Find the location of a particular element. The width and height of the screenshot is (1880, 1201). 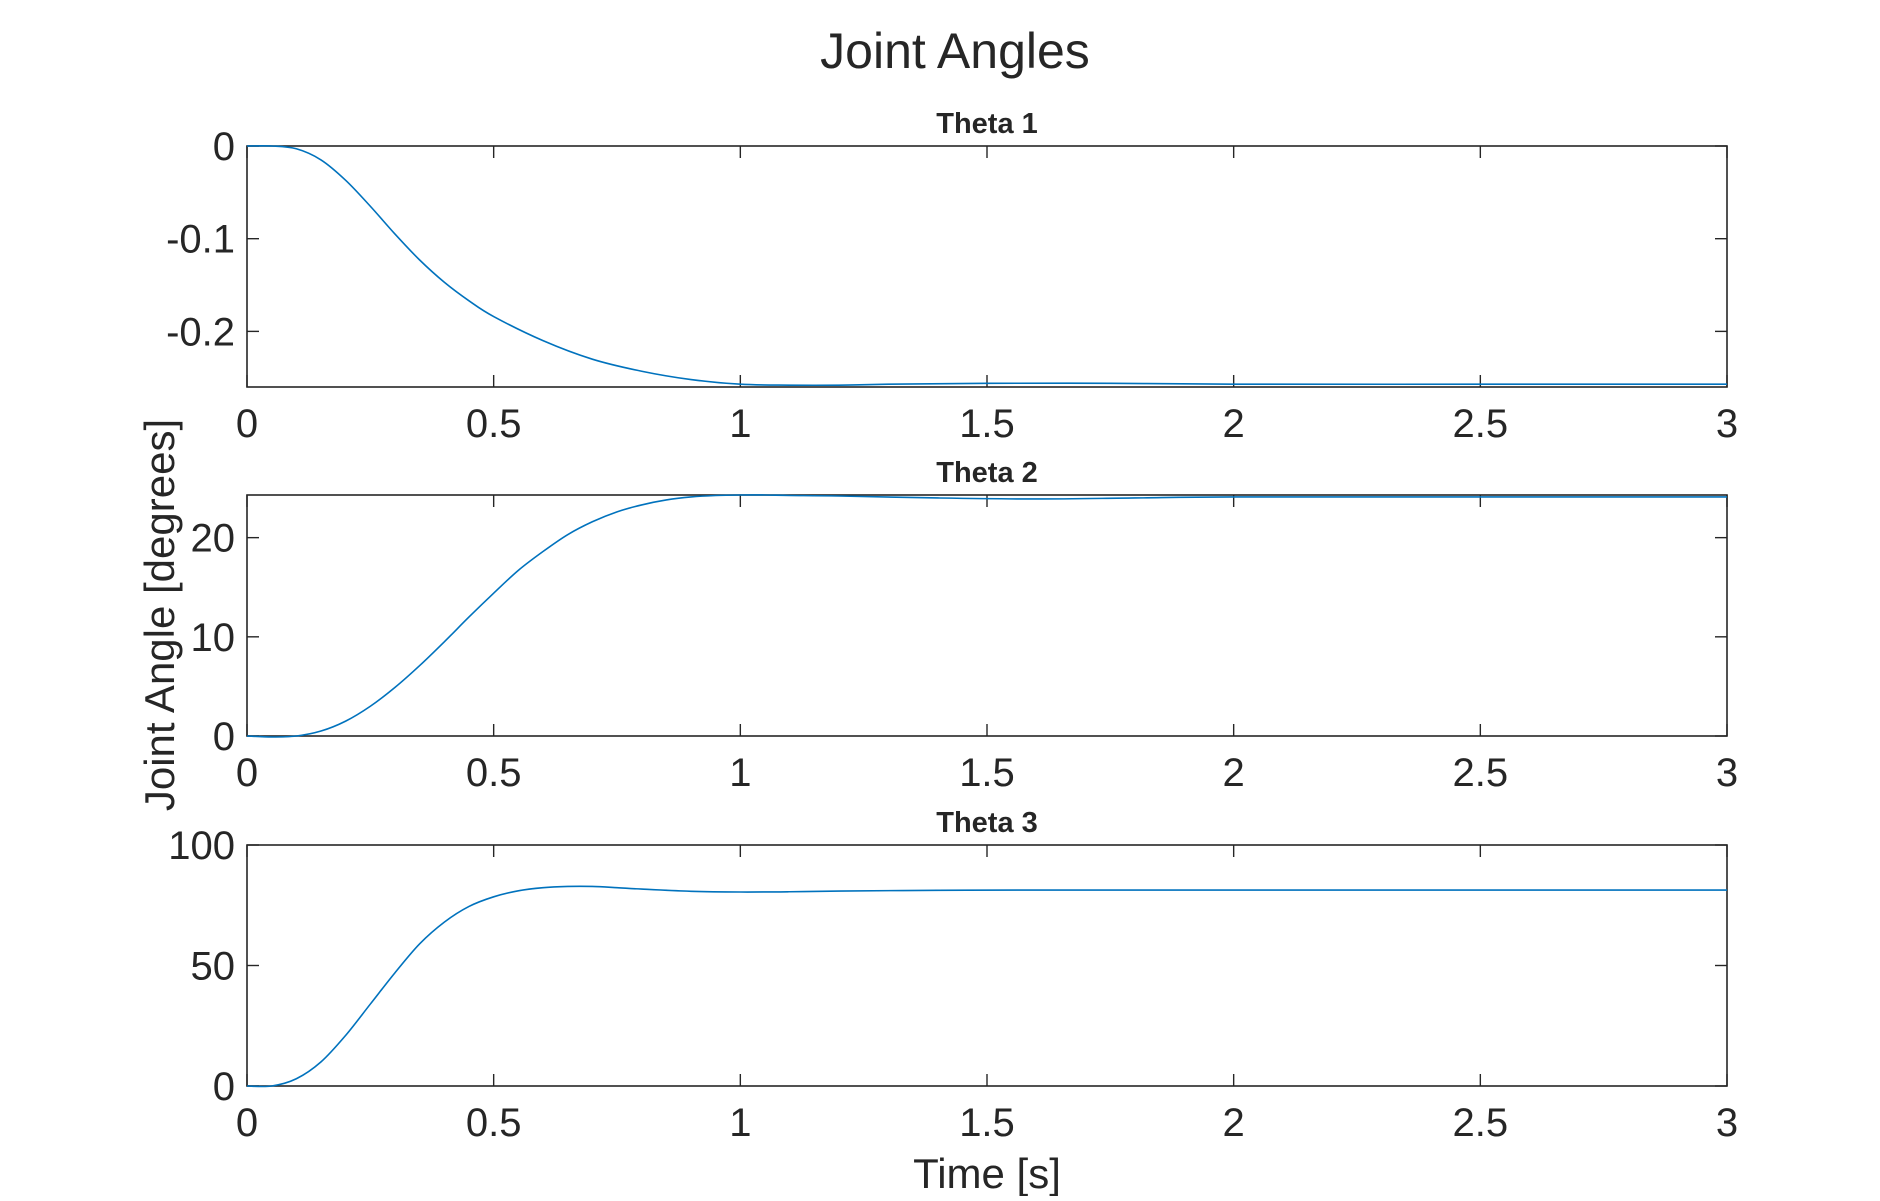

shared-y-axis-label: Joint Angle [degrees] is located at coordinates (159, 615).